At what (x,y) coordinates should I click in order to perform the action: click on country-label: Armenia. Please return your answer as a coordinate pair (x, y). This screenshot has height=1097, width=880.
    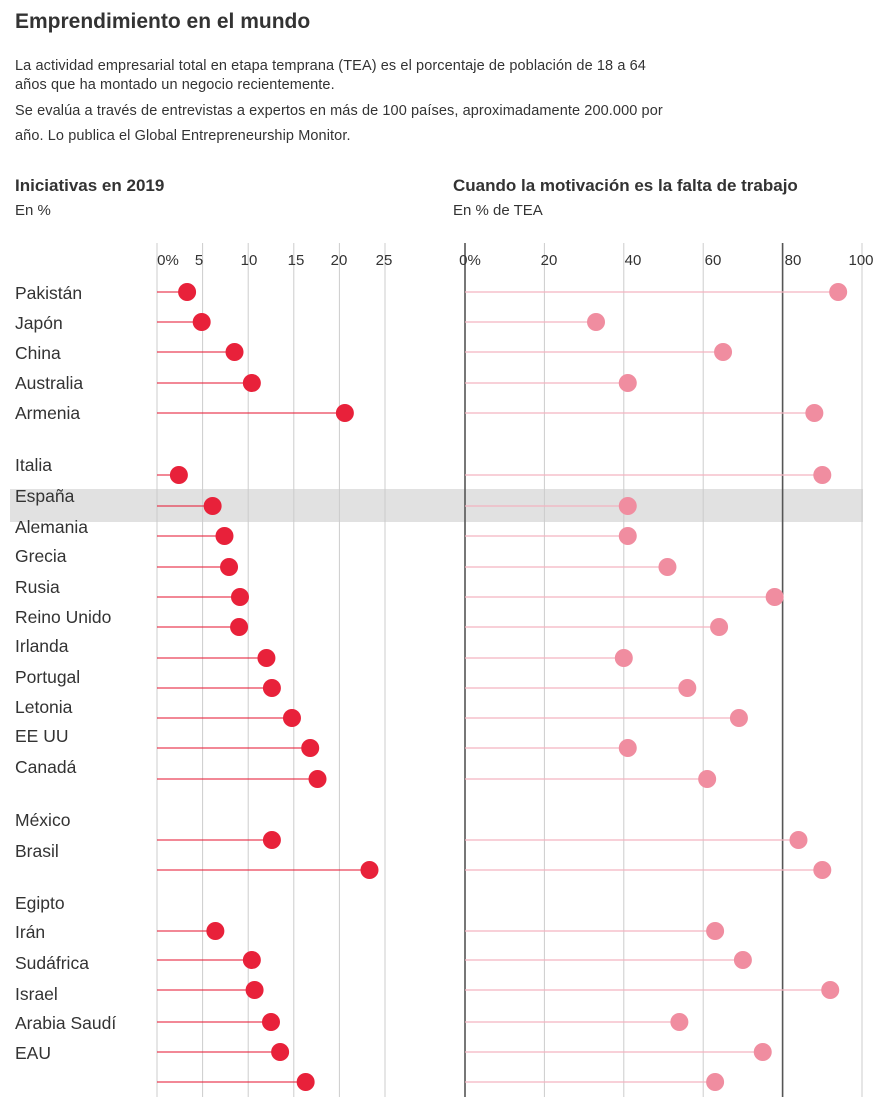
    Looking at the image, I should click on (47, 413).